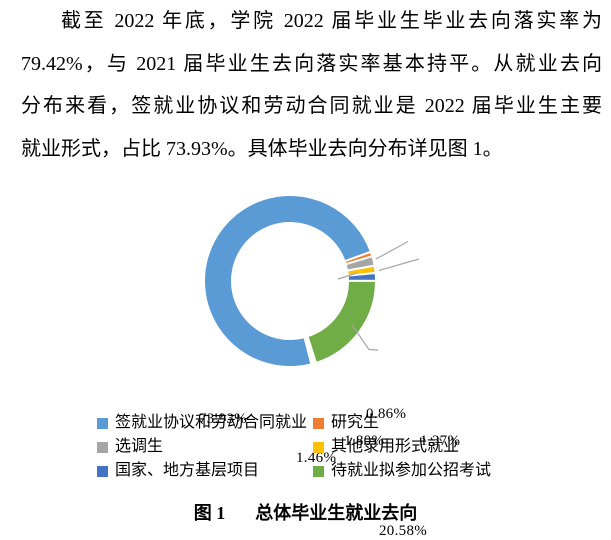 This screenshot has height=540, width=611. What do you see at coordinates (392, 250) in the screenshot?
I see `leader-line-0.86` at bounding box center [392, 250].